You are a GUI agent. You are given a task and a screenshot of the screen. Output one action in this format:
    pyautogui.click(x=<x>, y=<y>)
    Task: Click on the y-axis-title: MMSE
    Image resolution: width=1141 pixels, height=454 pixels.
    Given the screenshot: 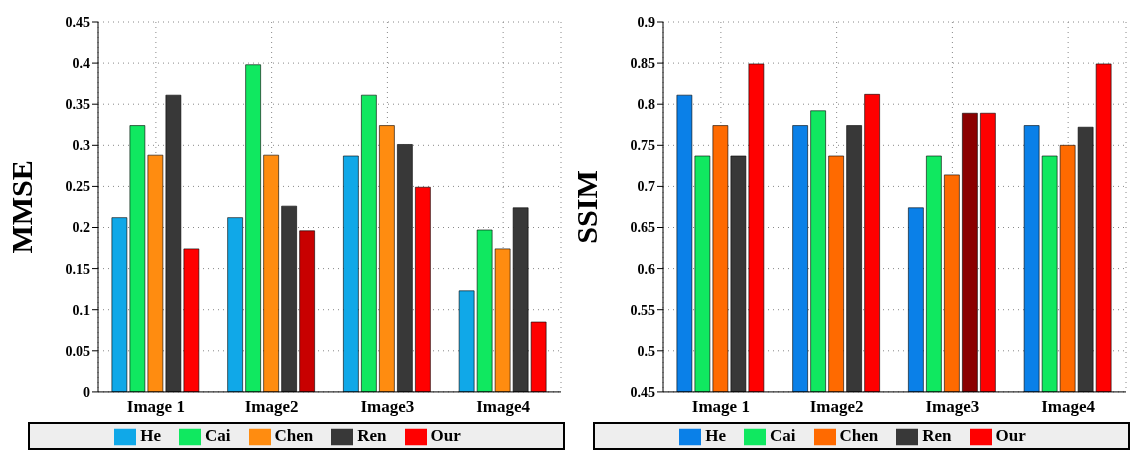 What is the action you would take?
    pyautogui.click(x=21, y=207)
    